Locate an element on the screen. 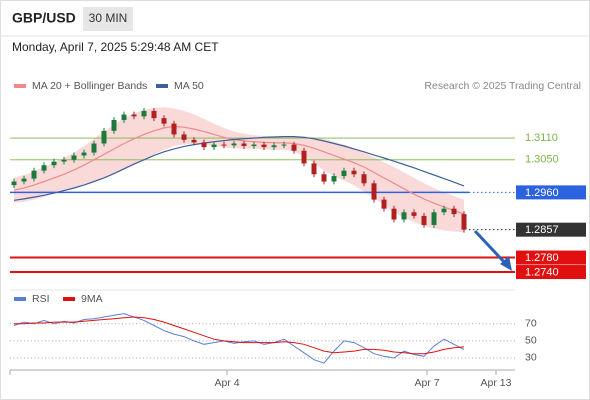 This screenshot has width=590, height=400. legend-label: MA 20 + Bollinger Bands is located at coordinates (89, 86).